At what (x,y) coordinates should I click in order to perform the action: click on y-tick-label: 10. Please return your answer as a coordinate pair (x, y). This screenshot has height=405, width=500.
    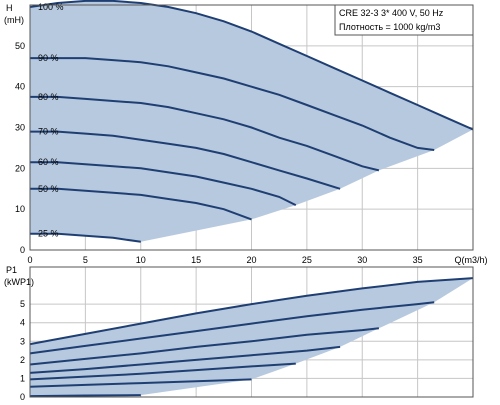
    Looking at the image, I should click on (20, 209).